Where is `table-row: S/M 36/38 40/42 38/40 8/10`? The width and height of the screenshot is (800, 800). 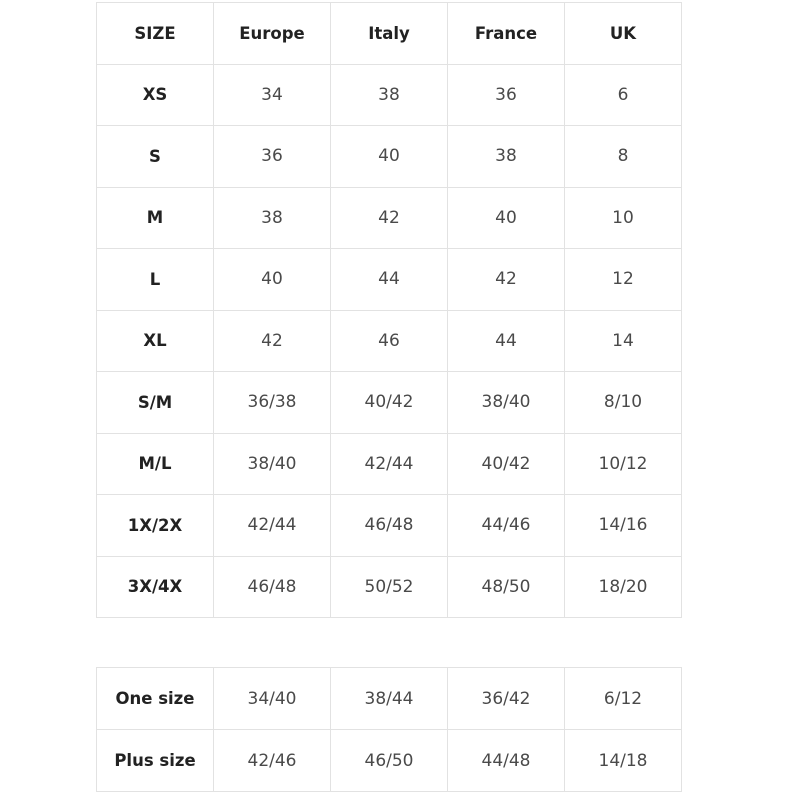 table-row: S/M 36/38 40/42 38/40 8/10 is located at coordinates (389, 402).